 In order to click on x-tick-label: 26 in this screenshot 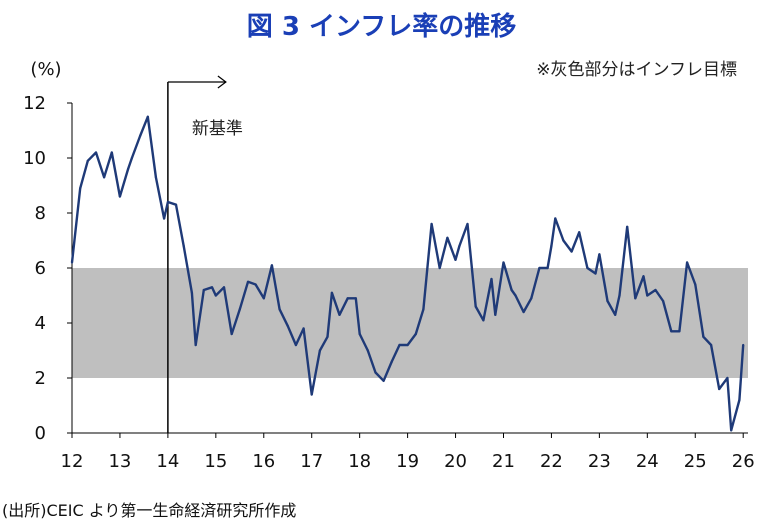, I will do `click(743, 461)`.